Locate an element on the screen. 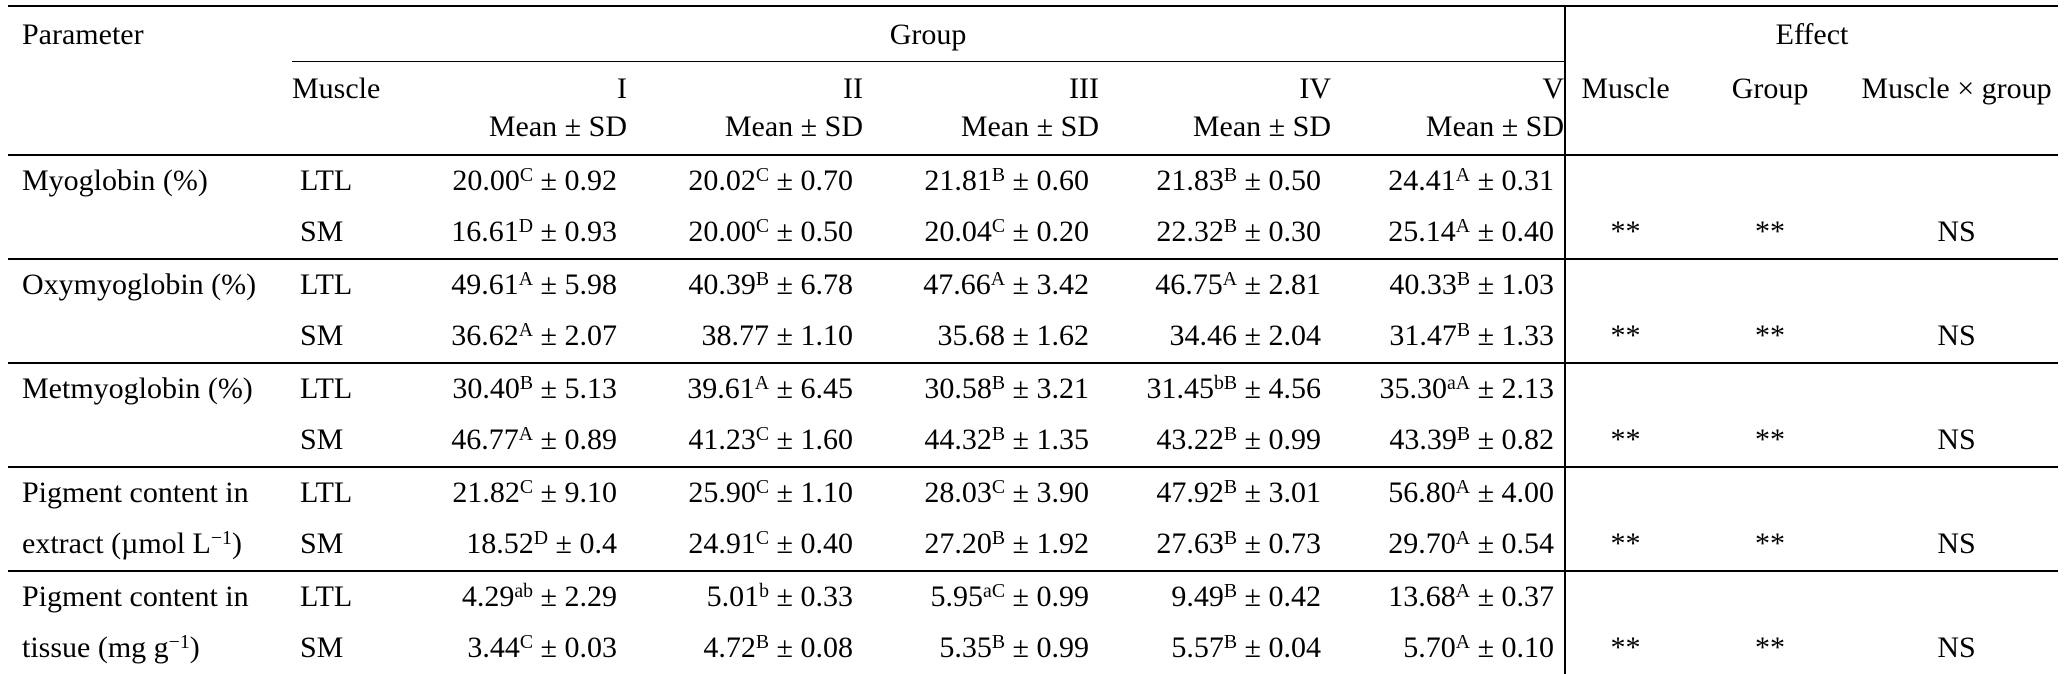 The image size is (2067, 674). column-header-group-3: III is located at coordinates (1084, 88).